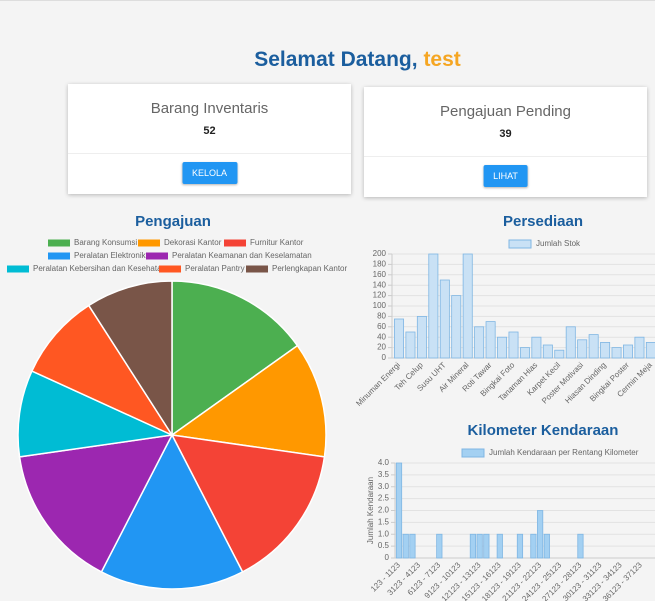  Describe the element at coordinates (442, 59) in the screenshot. I see `user-name: test` at that location.